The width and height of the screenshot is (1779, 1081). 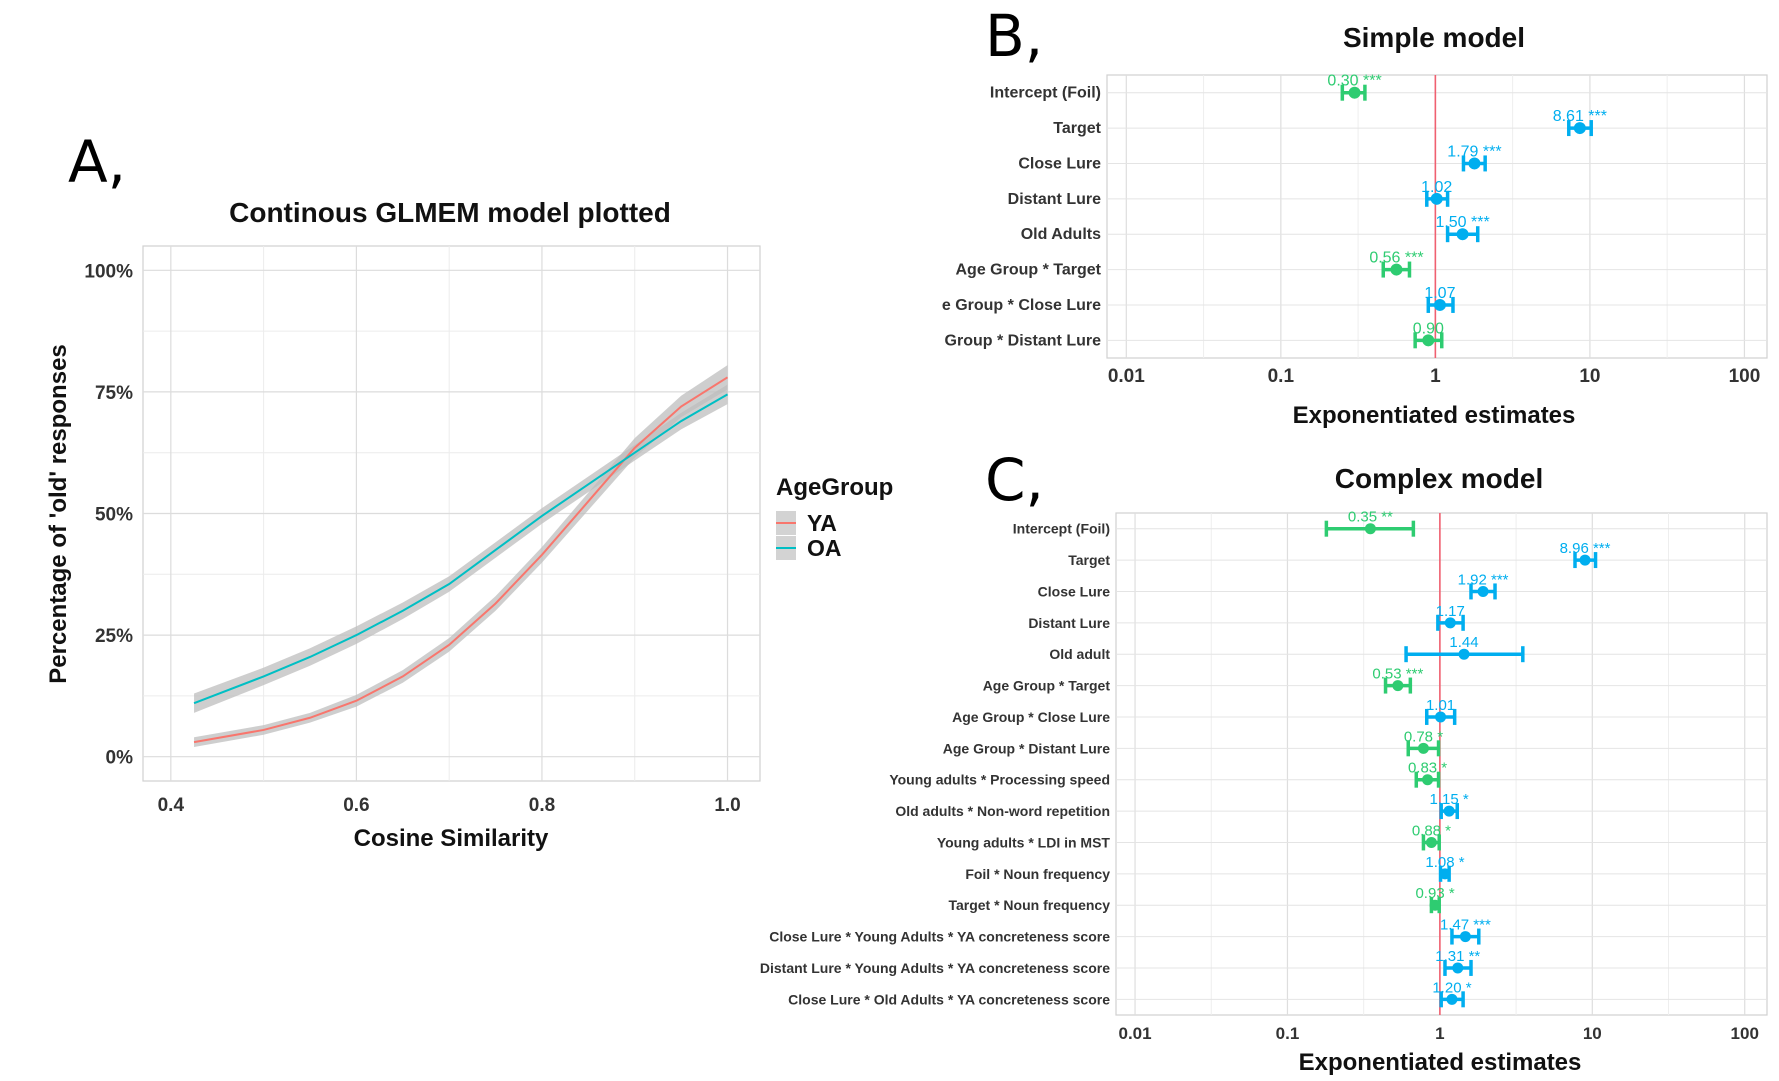 What do you see at coordinates (1077, 128) in the screenshot?
I see `term-label: Target` at bounding box center [1077, 128].